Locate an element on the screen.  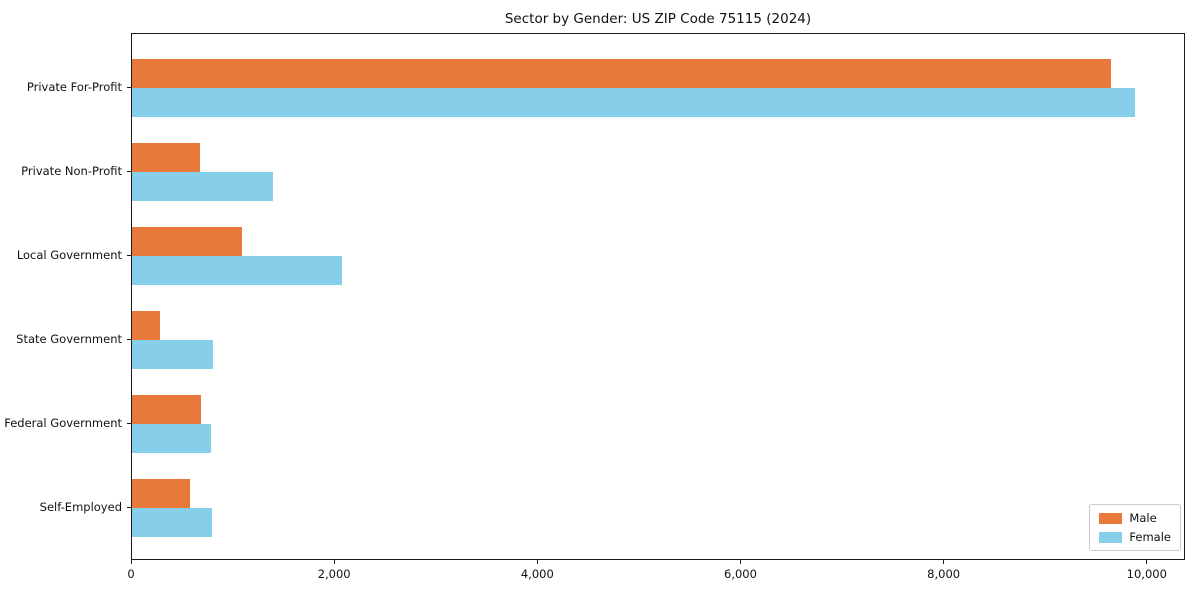
legend-entry-female: Female is located at coordinates (1135, 537).